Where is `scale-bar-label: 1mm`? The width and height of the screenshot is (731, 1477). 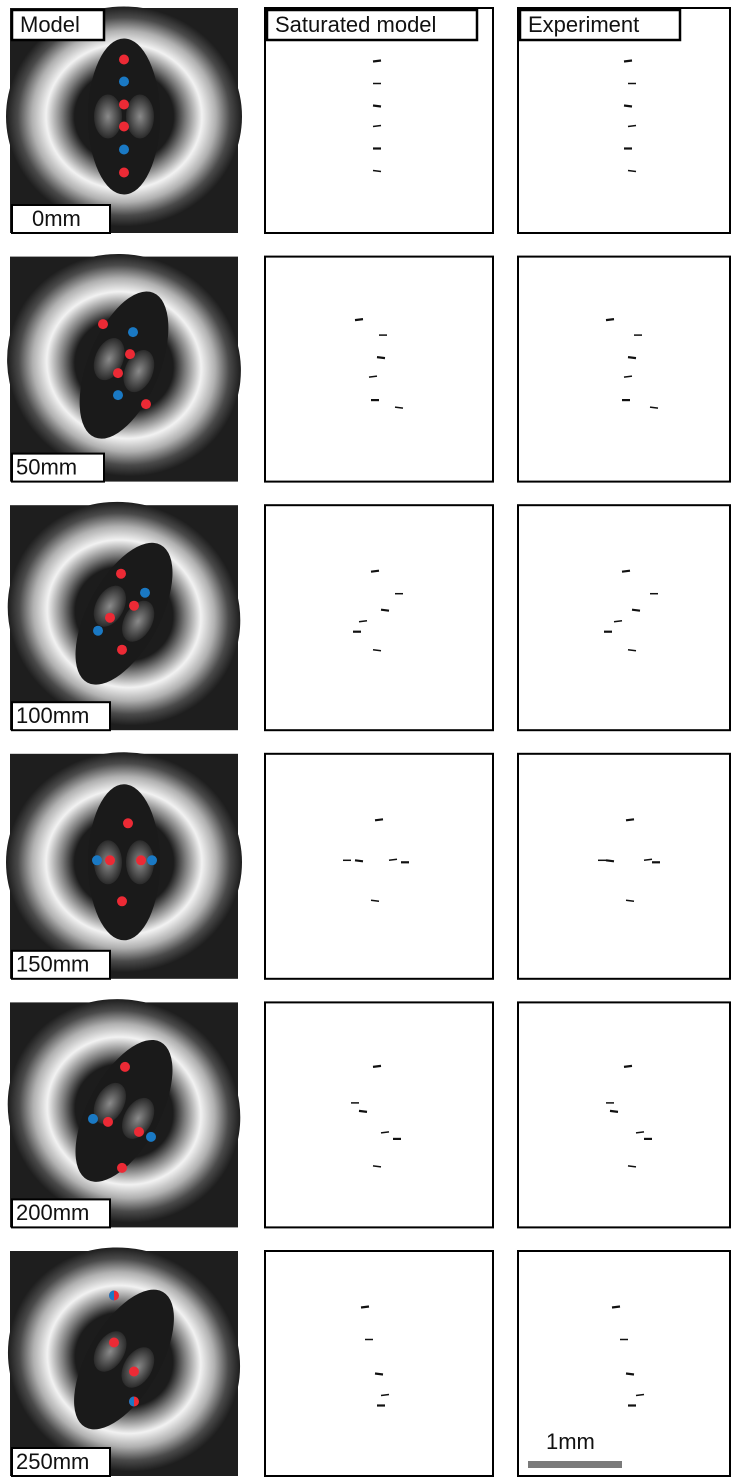
scale-bar-label: 1mm is located at coordinates (570, 1441).